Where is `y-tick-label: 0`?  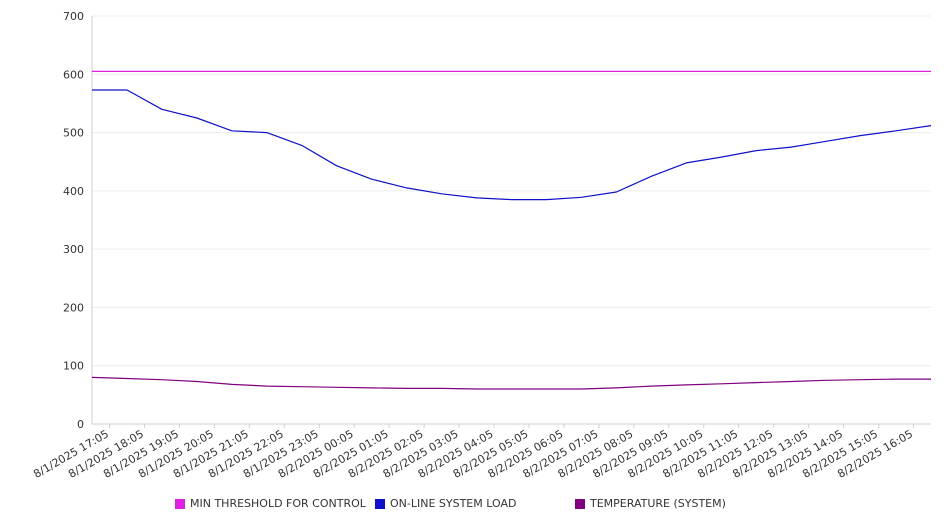
y-tick-label: 0 is located at coordinates (80, 424).